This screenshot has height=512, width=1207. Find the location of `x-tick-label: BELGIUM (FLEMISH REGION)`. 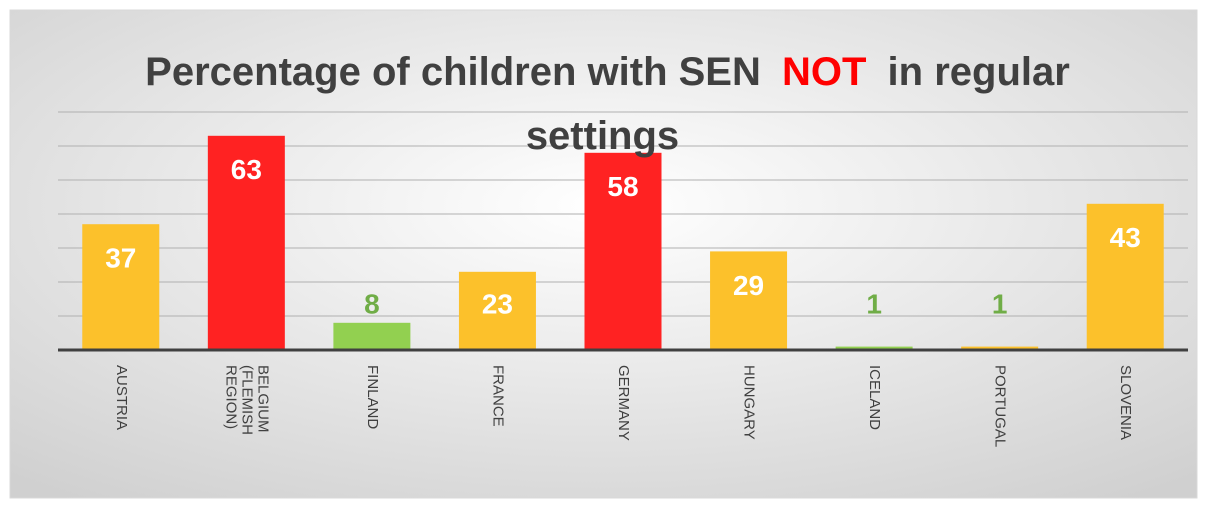

x-tick-label: BELGIUM (FLEMISH REGION) is located at coordinates (247, 400).